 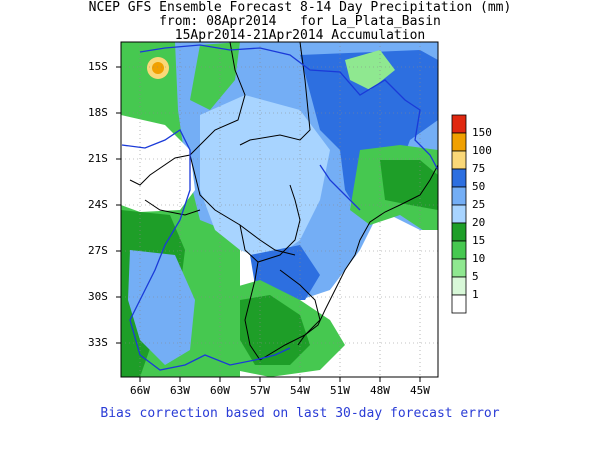 What do you see at coordinates (479, 258) in the screenshot?
I see `legend-label-10: 10` at bounding box center [479, 258].